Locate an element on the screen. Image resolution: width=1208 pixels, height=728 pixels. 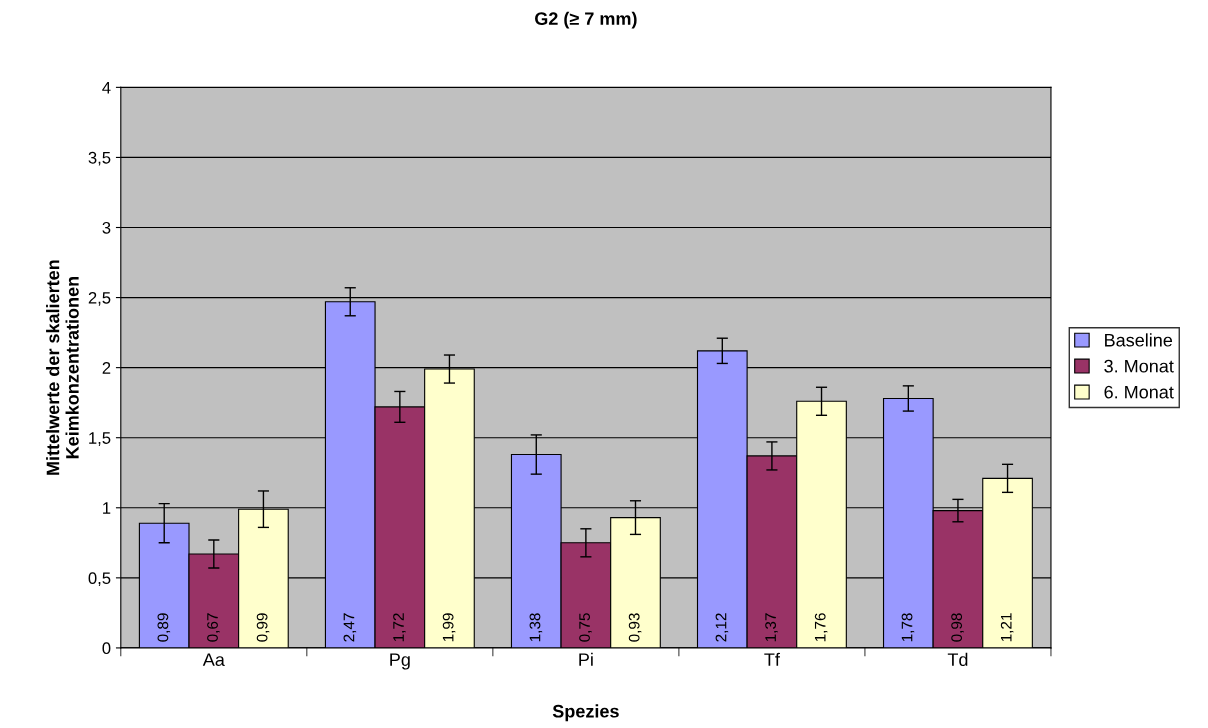
y-tick-label: 3 is located at coordinates (106, 227).